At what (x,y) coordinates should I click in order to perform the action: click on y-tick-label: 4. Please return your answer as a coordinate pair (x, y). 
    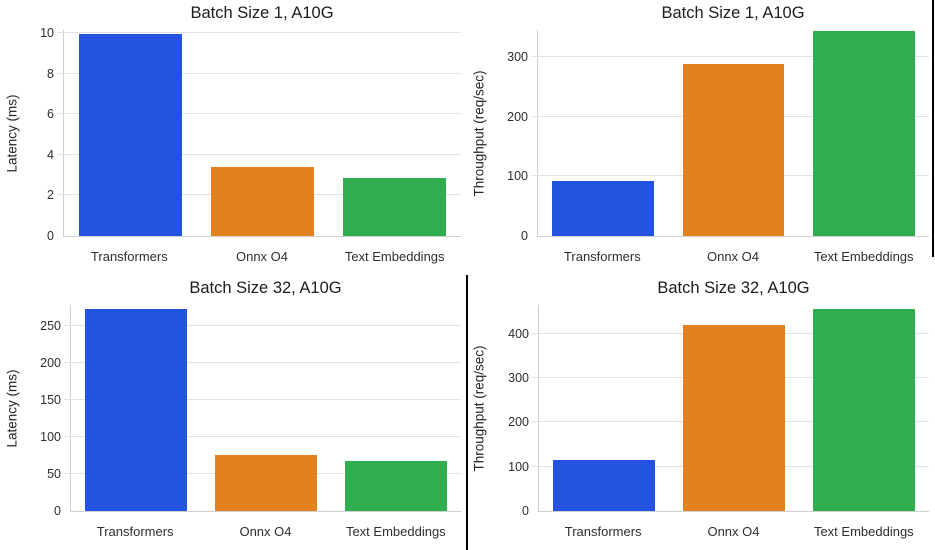
    Looking at the image, I should click on (50, 154).